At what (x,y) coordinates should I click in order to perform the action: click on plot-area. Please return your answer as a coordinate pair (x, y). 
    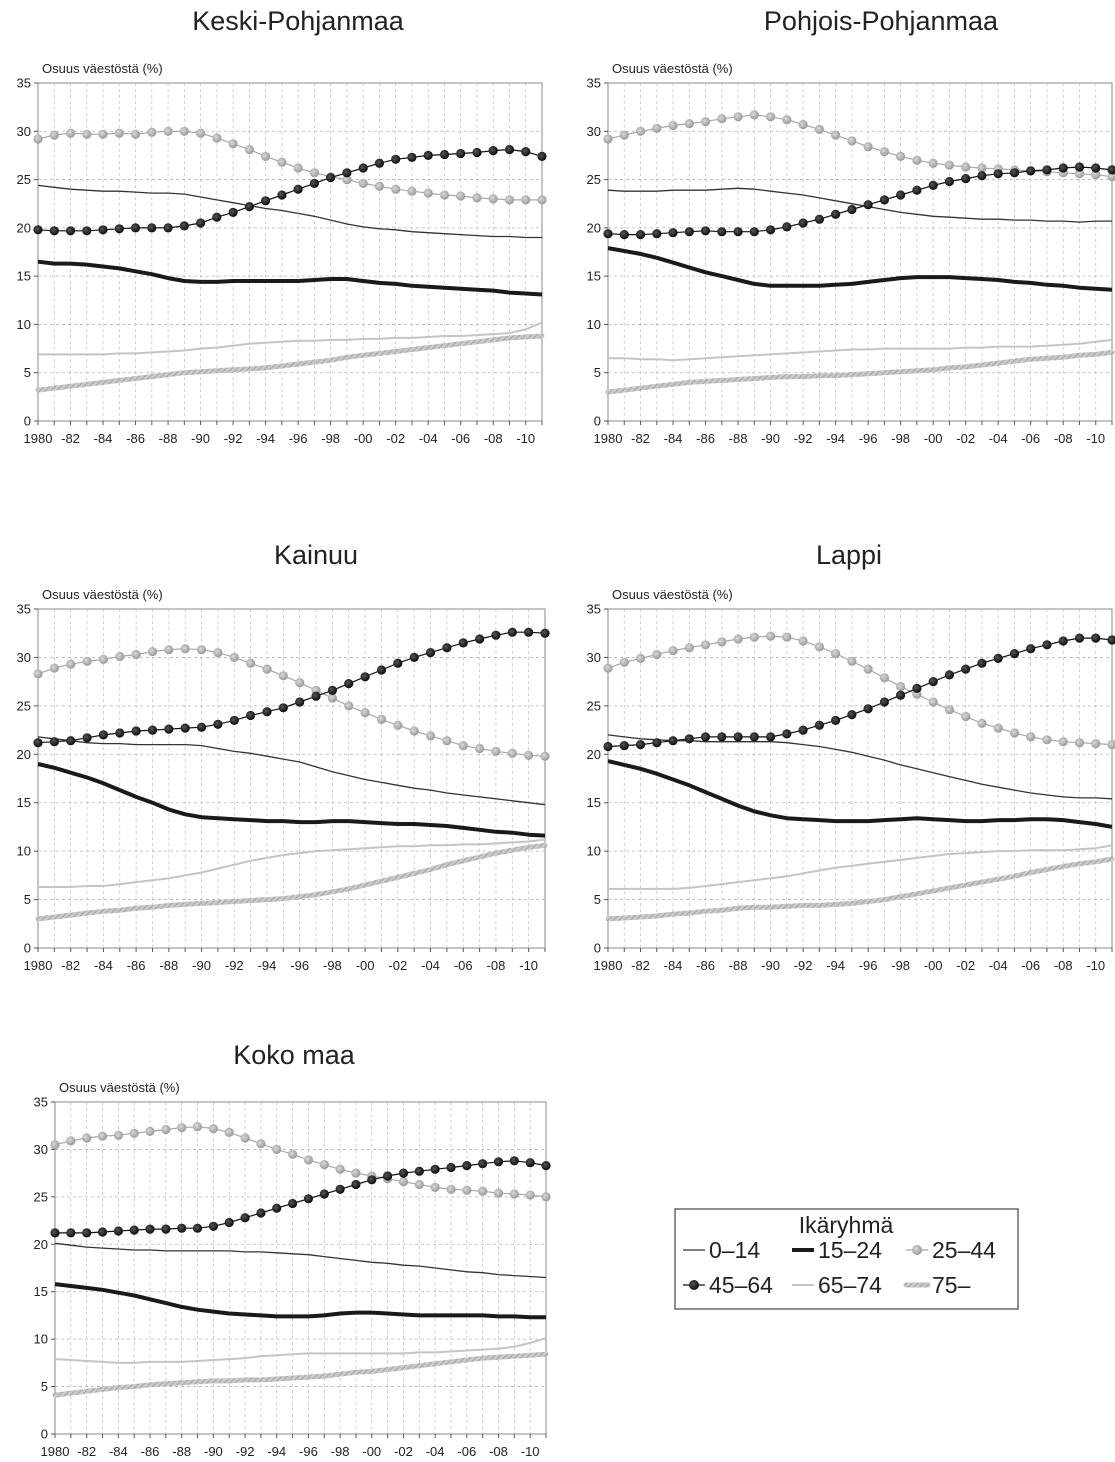
    Looking at the image, I should click on (860, 778).